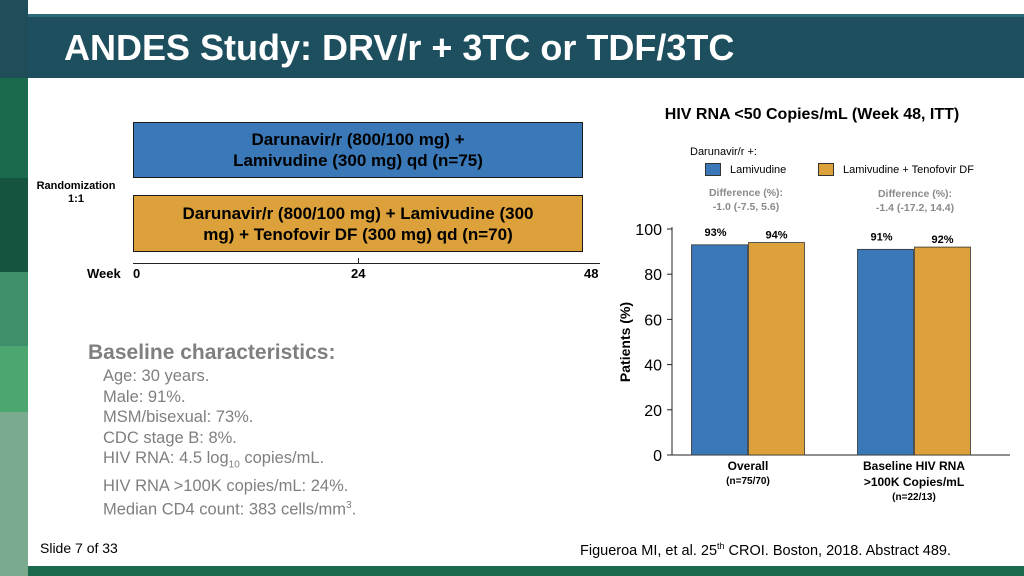  I want to click on category-n-label: (n=75/70), so click(748, 481).